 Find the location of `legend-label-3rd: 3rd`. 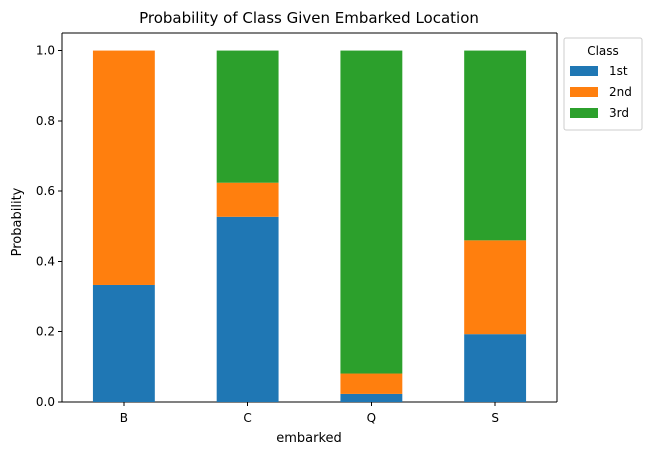

legend-label-3rd: 3rd is located at coordinates (619, 113).